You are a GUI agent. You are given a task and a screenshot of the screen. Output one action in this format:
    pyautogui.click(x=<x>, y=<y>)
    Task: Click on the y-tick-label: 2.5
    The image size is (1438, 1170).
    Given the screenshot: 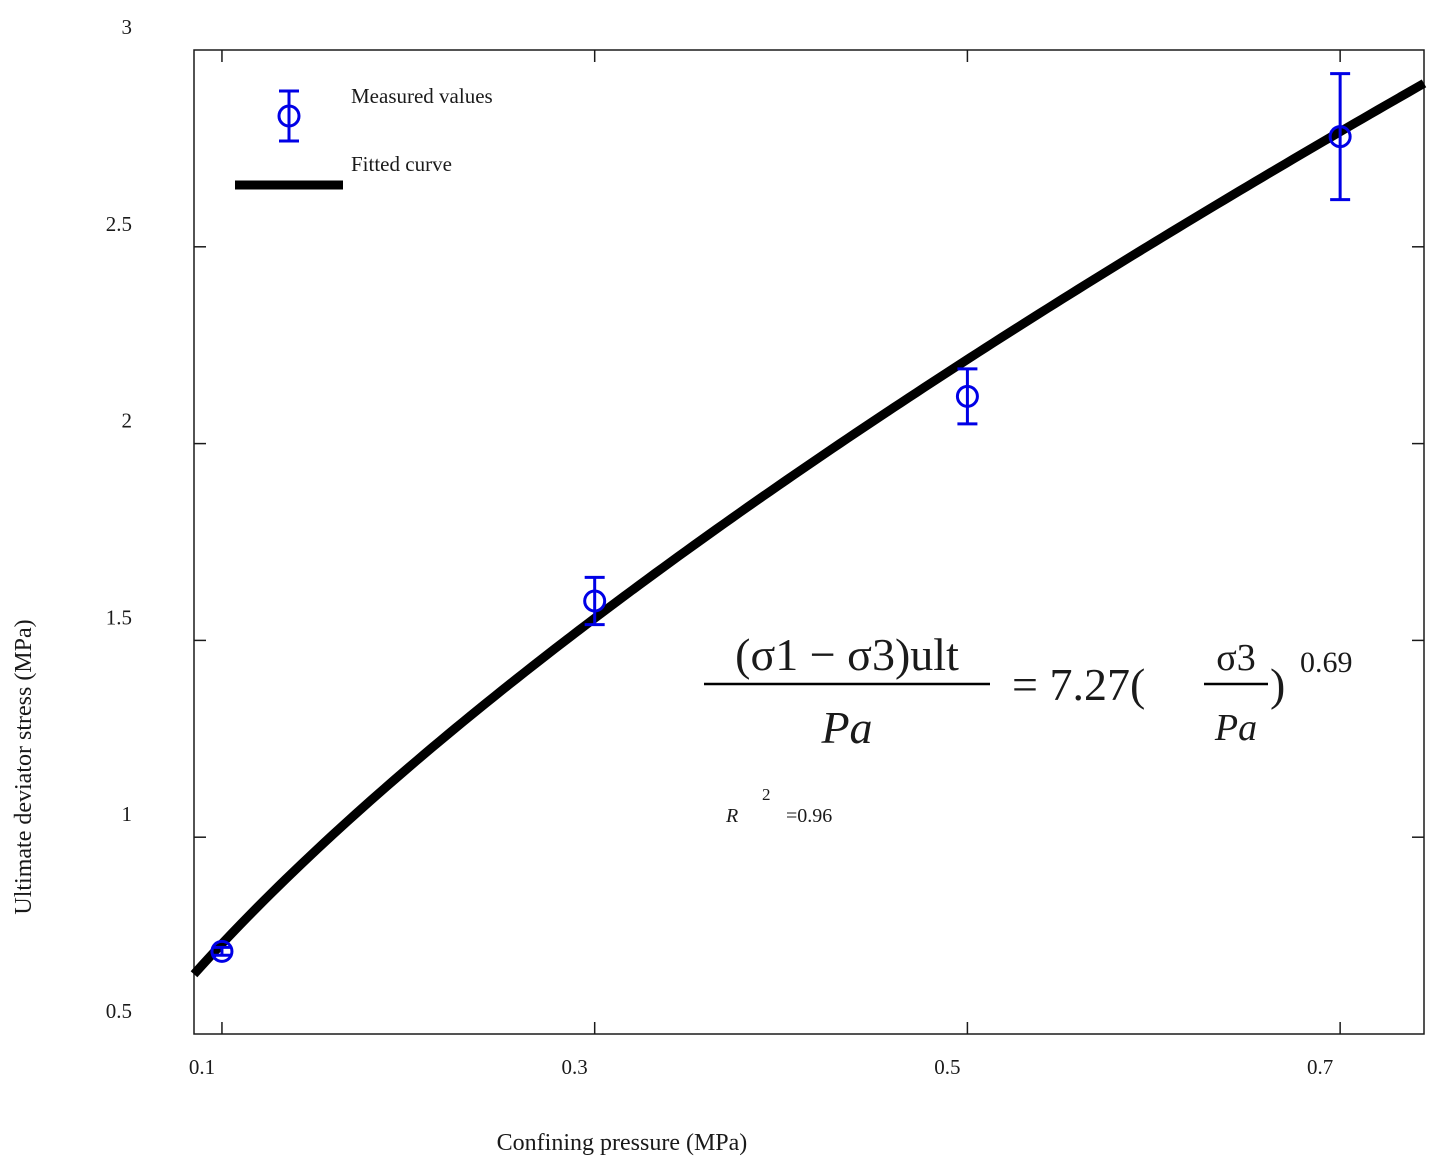 What is the action you would take?
    pyautogui.click(x=119, y=224)
    